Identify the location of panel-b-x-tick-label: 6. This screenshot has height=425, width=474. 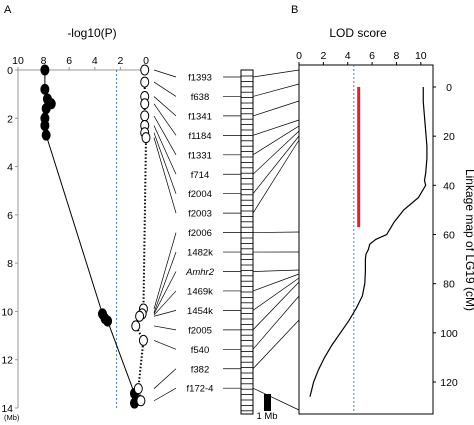
(372, 56).